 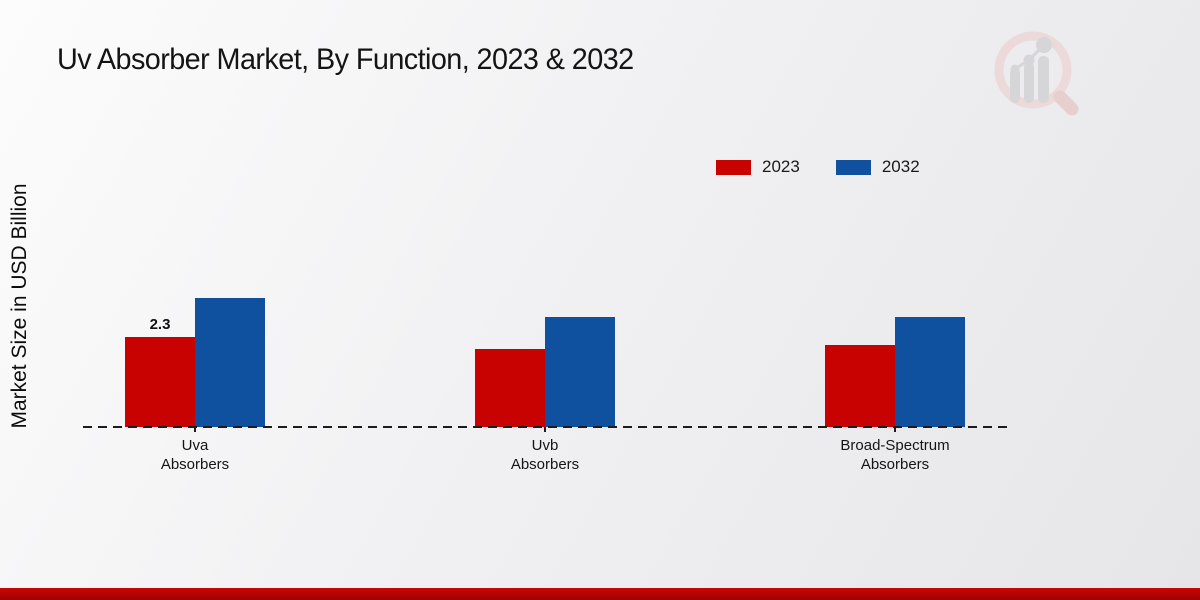 I want to click on legend-label-2032: 2032, so click(x=900, y=166).